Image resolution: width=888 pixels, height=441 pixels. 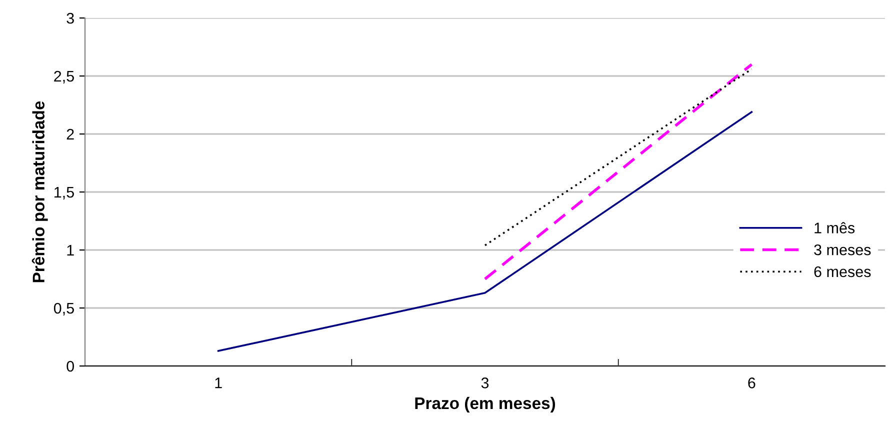 What do you see at coordinates (842, 250) in the screenshot?
I see `legend-label: 3 meses` at bounding box center [842, 250].